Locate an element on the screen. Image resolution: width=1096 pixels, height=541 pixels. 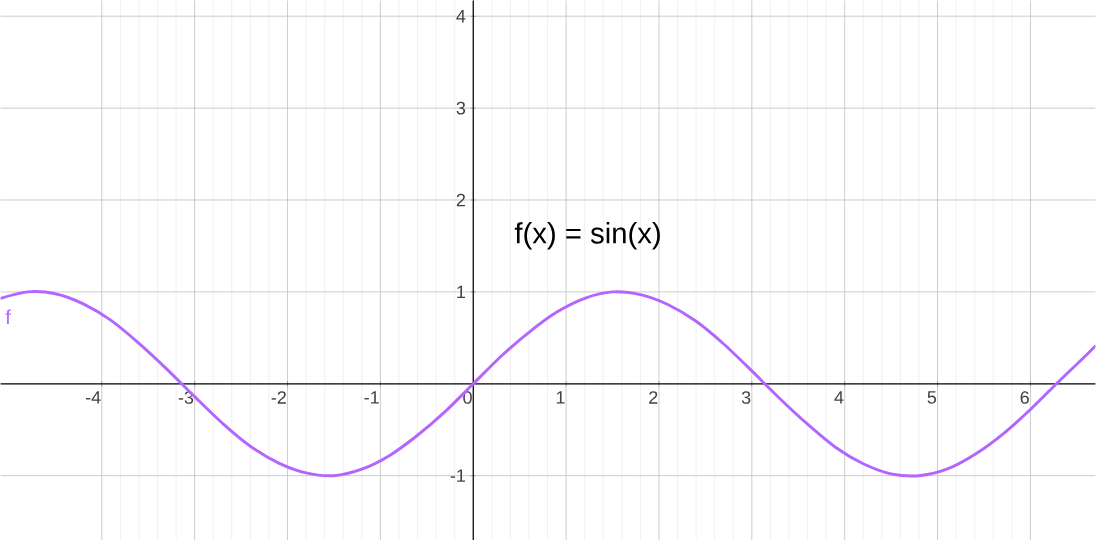
y-tick-label: 1 is located at coordinates (461, 292).